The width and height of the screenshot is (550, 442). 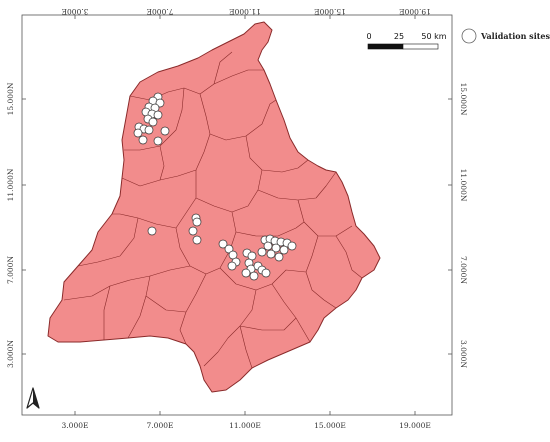 What do you see at coordinates (463, 185) in the screenshot?
I see `right-y-tick-2: 11.000N` at bounding box center [463, 185].